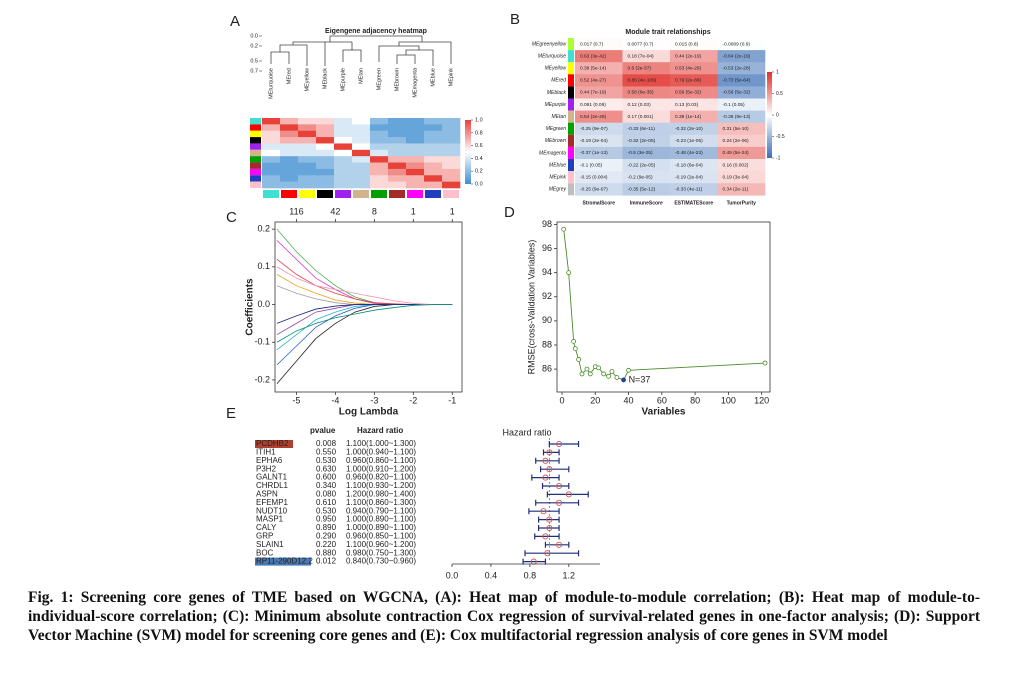 This screenshot has height=679, width=1032. I want to click on cell-label: -0.37 (1e-13), so click(594, 153).